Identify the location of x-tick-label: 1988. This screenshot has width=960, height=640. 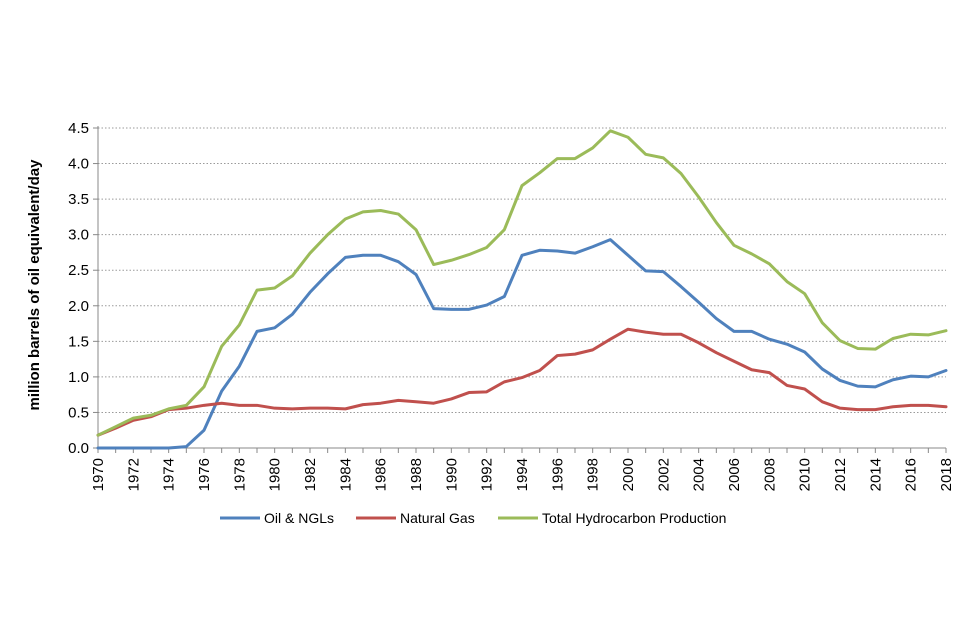
(416, 474).